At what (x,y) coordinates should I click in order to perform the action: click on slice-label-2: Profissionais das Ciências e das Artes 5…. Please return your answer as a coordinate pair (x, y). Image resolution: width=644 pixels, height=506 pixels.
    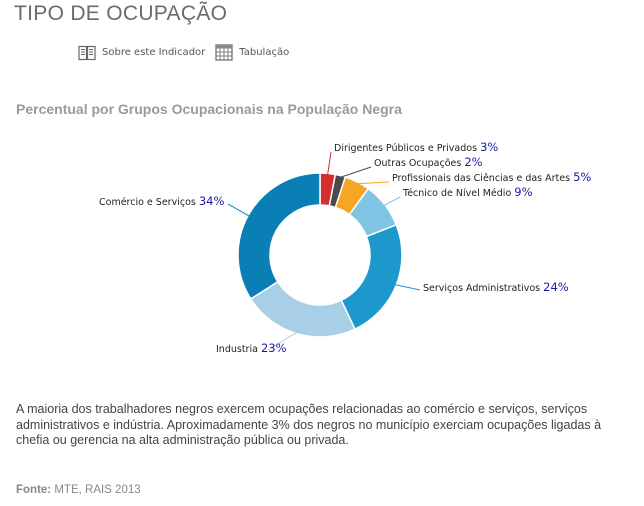
    Looking at the image, I should click on (491, 177).